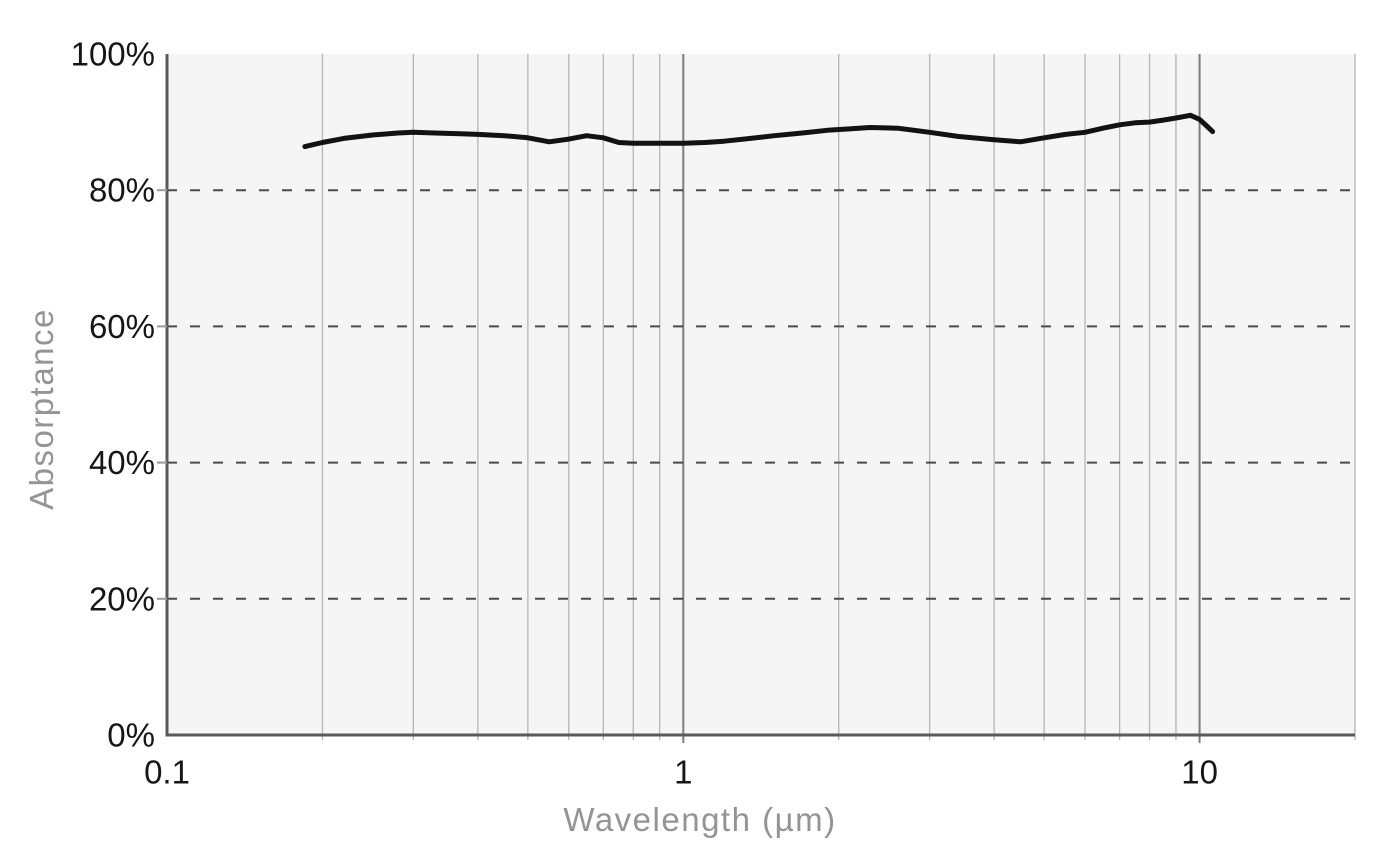 This screenshot has height=865, width=1392. I want to click on y-tick-label: 40%, so click(122, 462).